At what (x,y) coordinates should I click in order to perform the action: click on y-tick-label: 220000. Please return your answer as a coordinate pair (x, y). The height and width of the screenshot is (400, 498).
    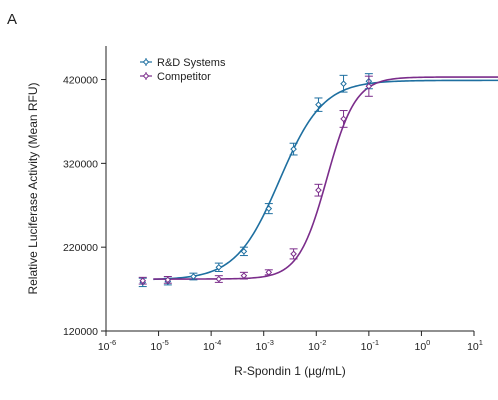
    Looking at the image, I should click on (80, 248).